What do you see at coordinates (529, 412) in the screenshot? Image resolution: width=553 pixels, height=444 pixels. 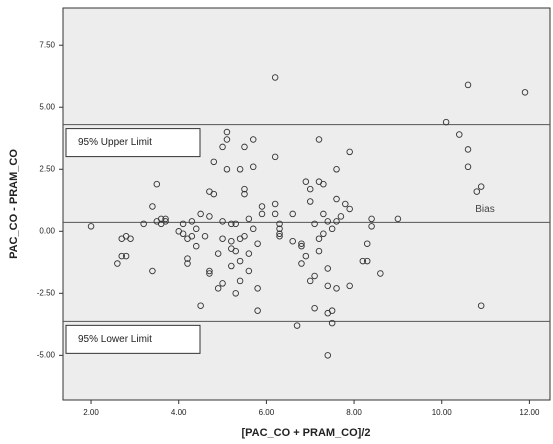 I see `x-tick-label: 12.00` at bounding box center [529, 412].